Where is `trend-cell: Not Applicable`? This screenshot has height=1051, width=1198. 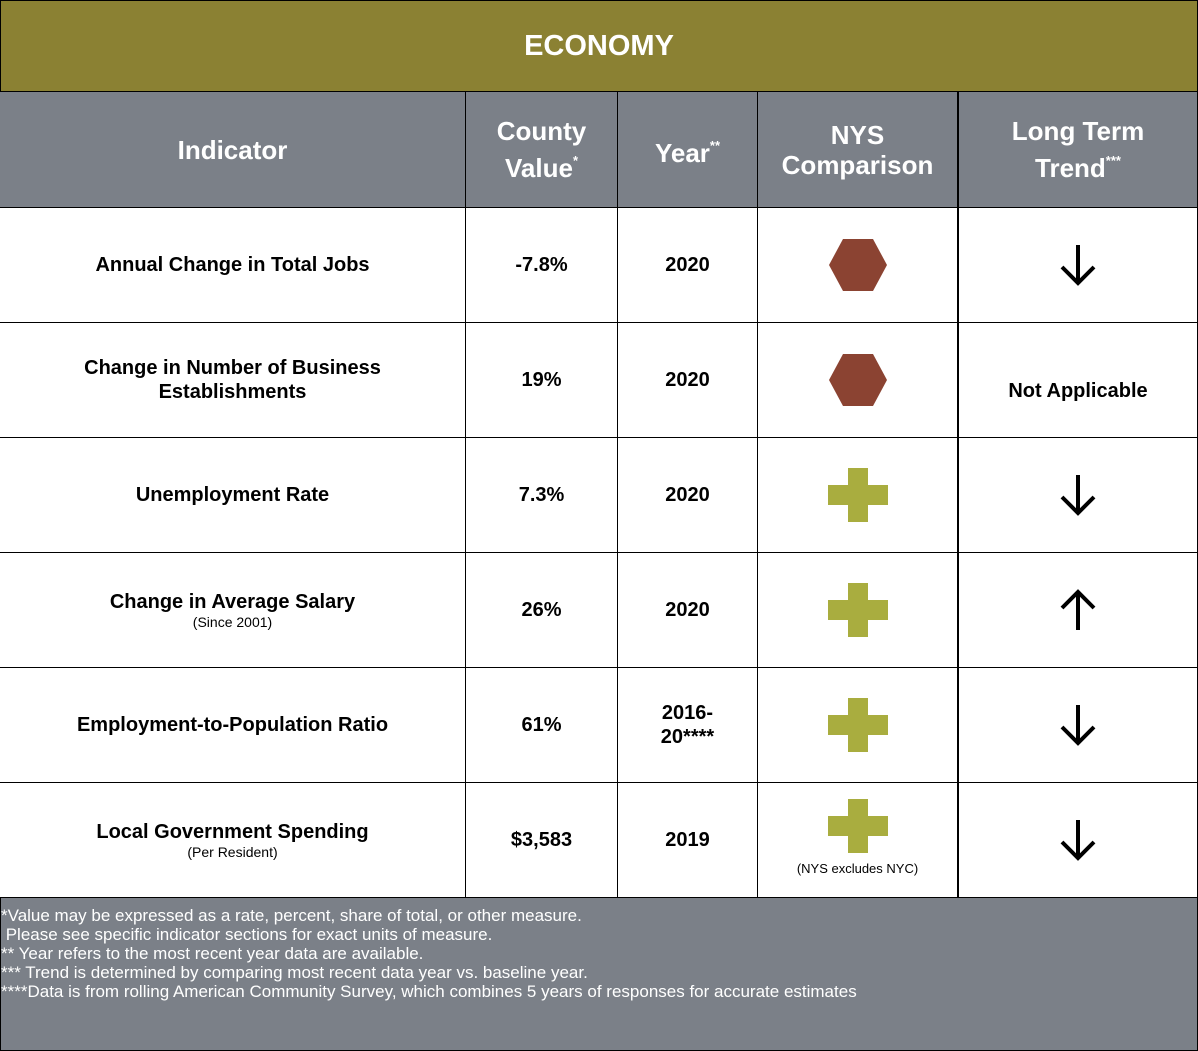
trend-cell: Not Applicable is located at coordinates (1078, 380).